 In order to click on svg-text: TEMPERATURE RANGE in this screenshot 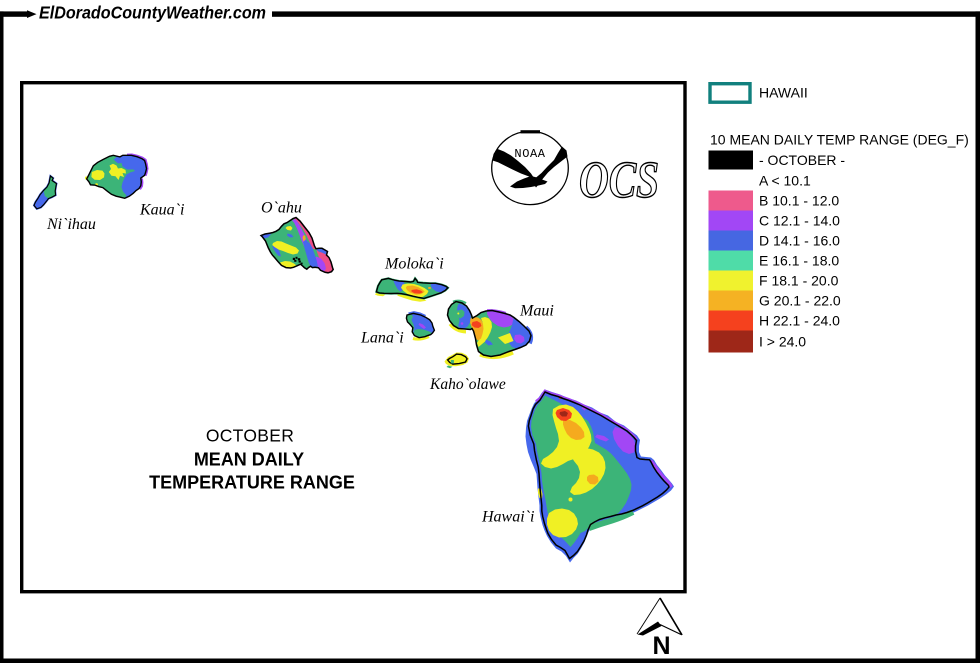, I will do `click(252, 483)`.